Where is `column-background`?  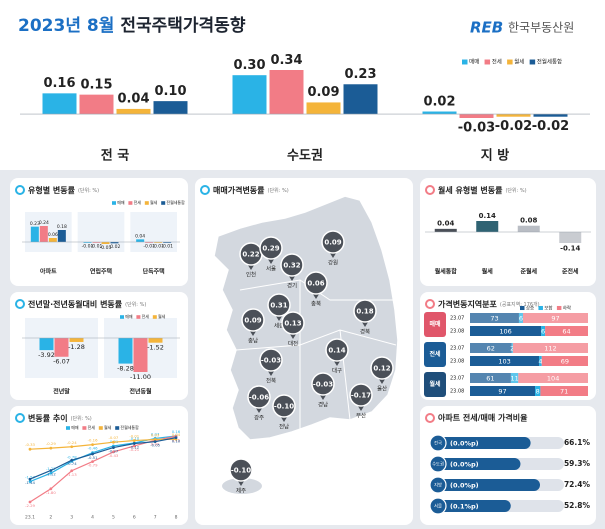
column-background is located at coordinates (153, 232).